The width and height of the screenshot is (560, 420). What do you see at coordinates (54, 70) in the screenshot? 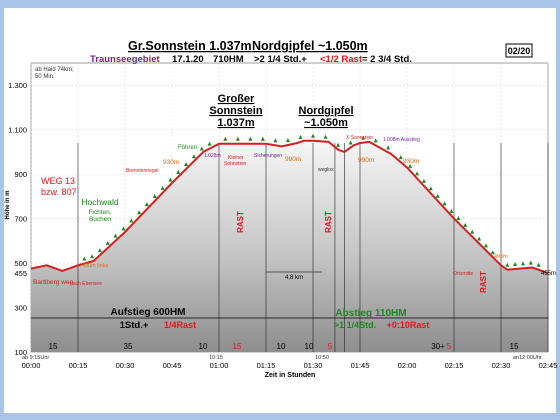
I see `corner-note-line1: ab Haid 74km;` at bounding box center [54, 70].